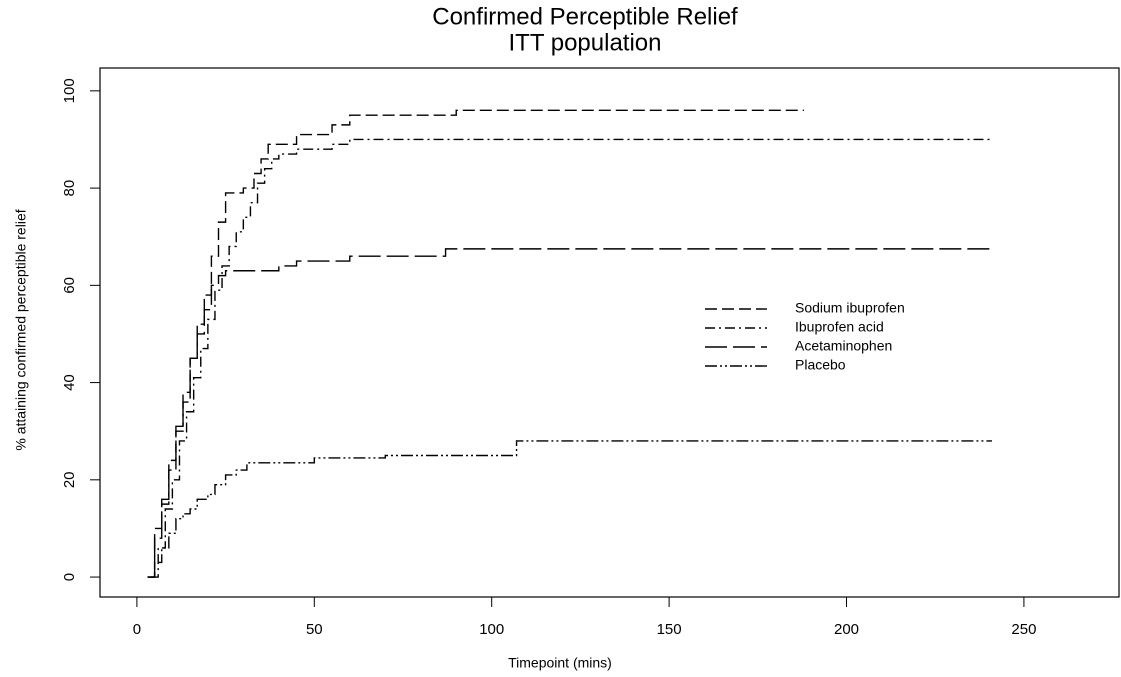  What do you see at coordinates (585, 16) in the screenshot?
I see `chart-title: Confirmed Perceptible Relief` at bounding box center [585, 16].